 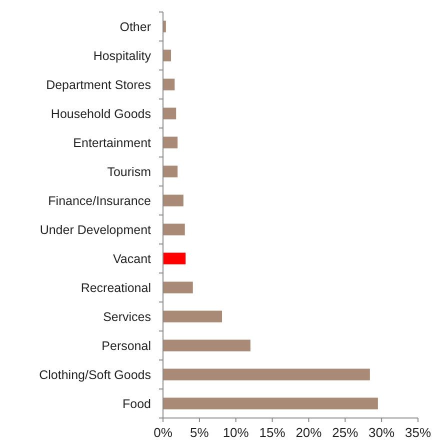 I want to click on y-tick-label: Tourism, so click(x=129, y=171).